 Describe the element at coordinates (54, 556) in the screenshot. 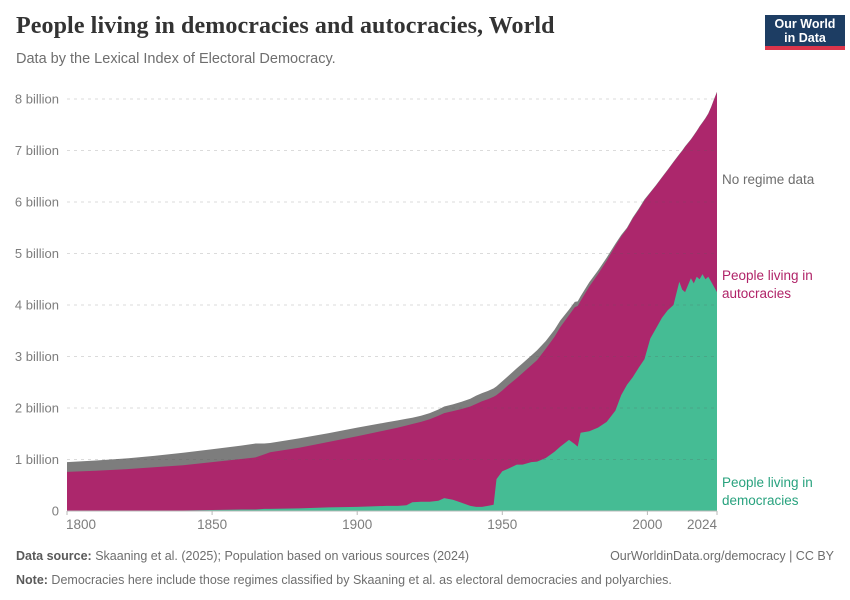

I see `data-source-label: Data source:` at that location.